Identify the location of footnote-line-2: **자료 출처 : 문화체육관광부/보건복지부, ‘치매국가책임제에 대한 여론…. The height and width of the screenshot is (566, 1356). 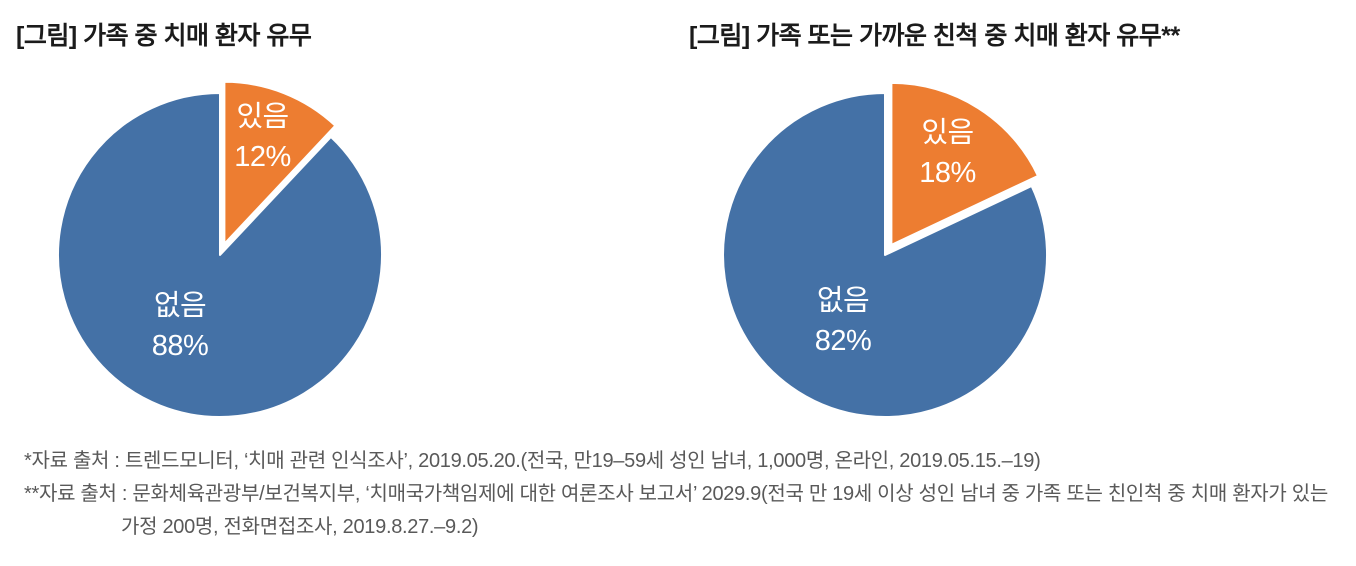
(676, 494).